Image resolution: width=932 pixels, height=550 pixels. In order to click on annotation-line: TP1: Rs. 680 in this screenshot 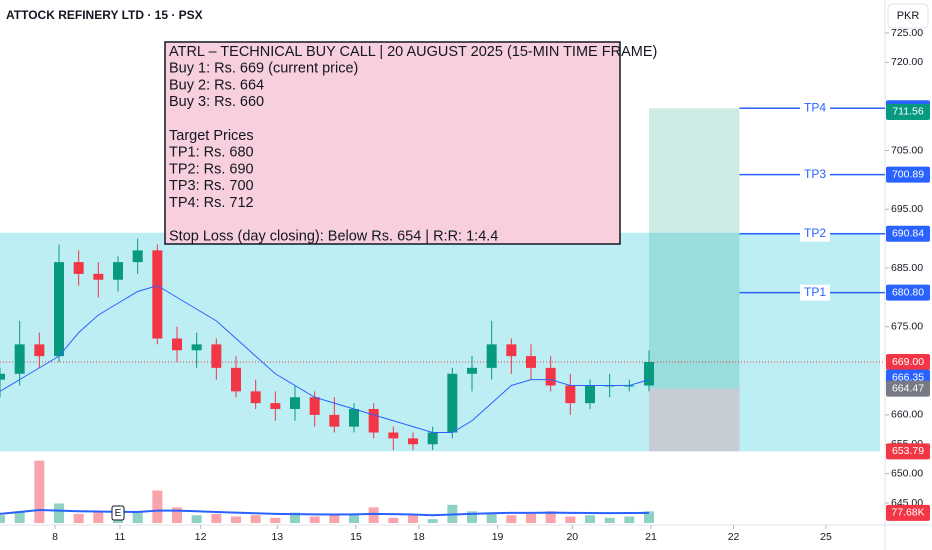, I will do `click(211, 153)`.